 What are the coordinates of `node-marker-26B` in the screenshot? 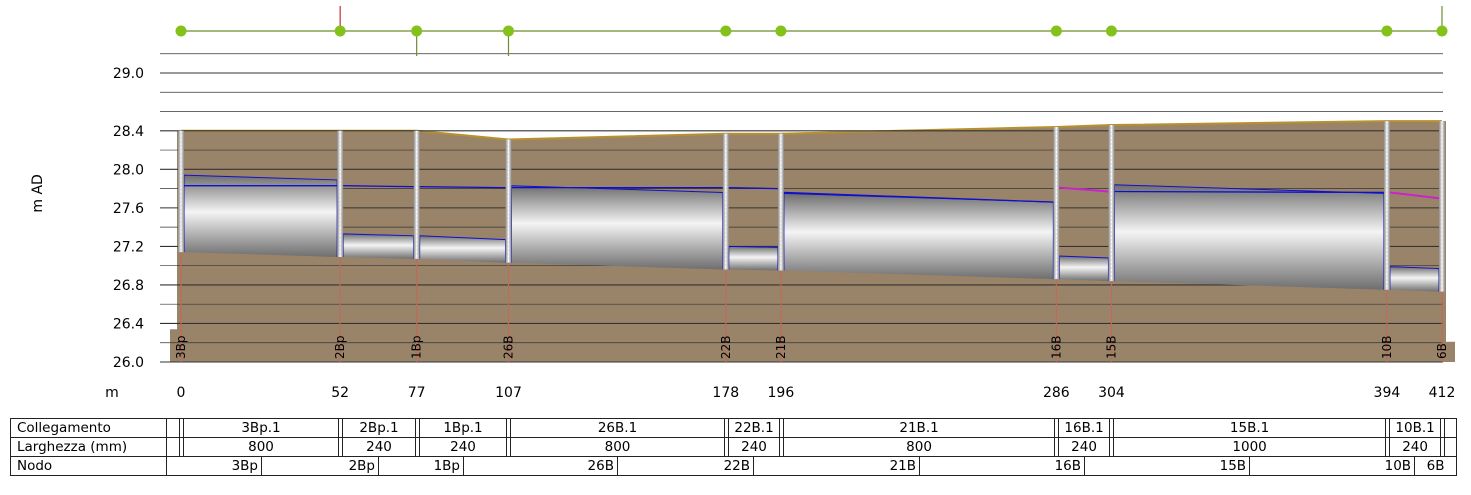 It's located at (508, 31).